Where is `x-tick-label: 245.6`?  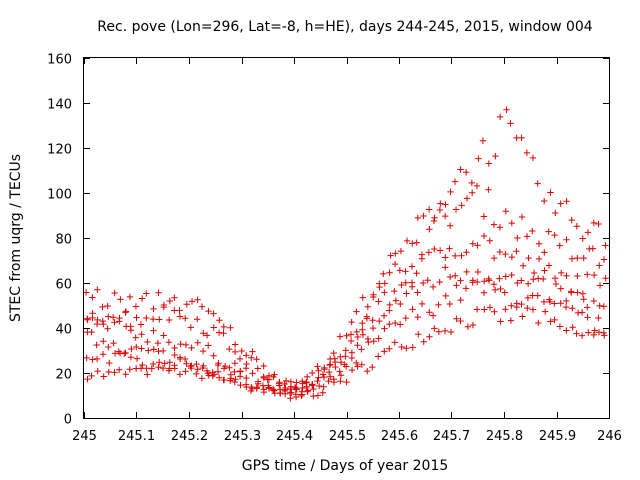
x-tick-label: 245.6 is located at coordinates (399, 436).